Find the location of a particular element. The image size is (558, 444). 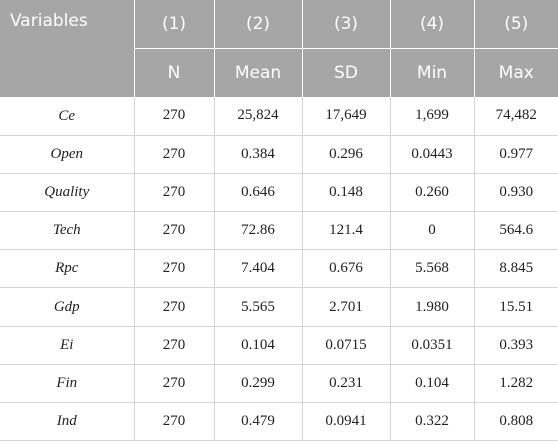

table-row: Open 270 0.384 0.296 0.0443 0.977 is located at coordinates (279, 154).